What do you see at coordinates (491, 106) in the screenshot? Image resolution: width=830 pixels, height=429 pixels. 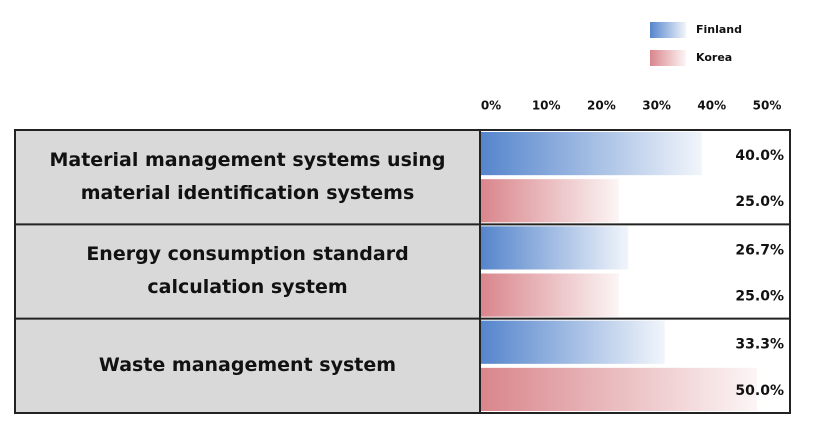 I see `x-tick-label: 0%` at bounding box center [491, 106].